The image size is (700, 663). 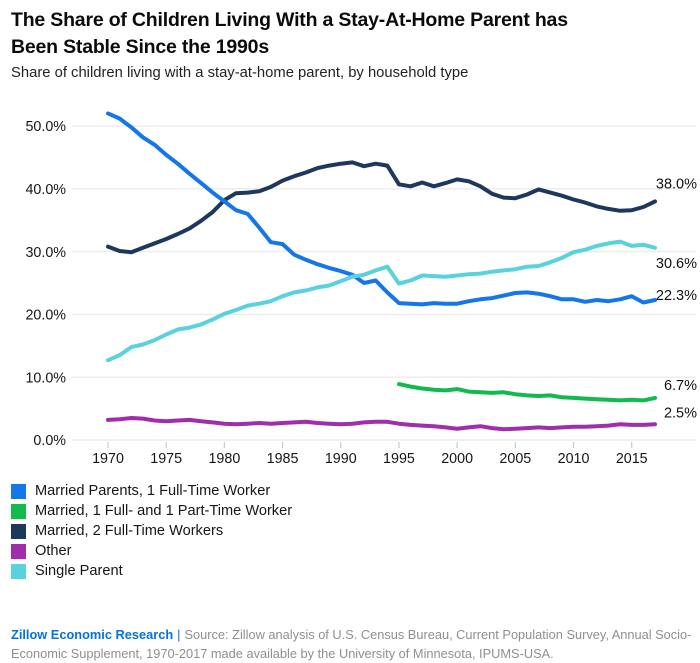 I want to click on legend-label: Other, so click(x=53, y=551).